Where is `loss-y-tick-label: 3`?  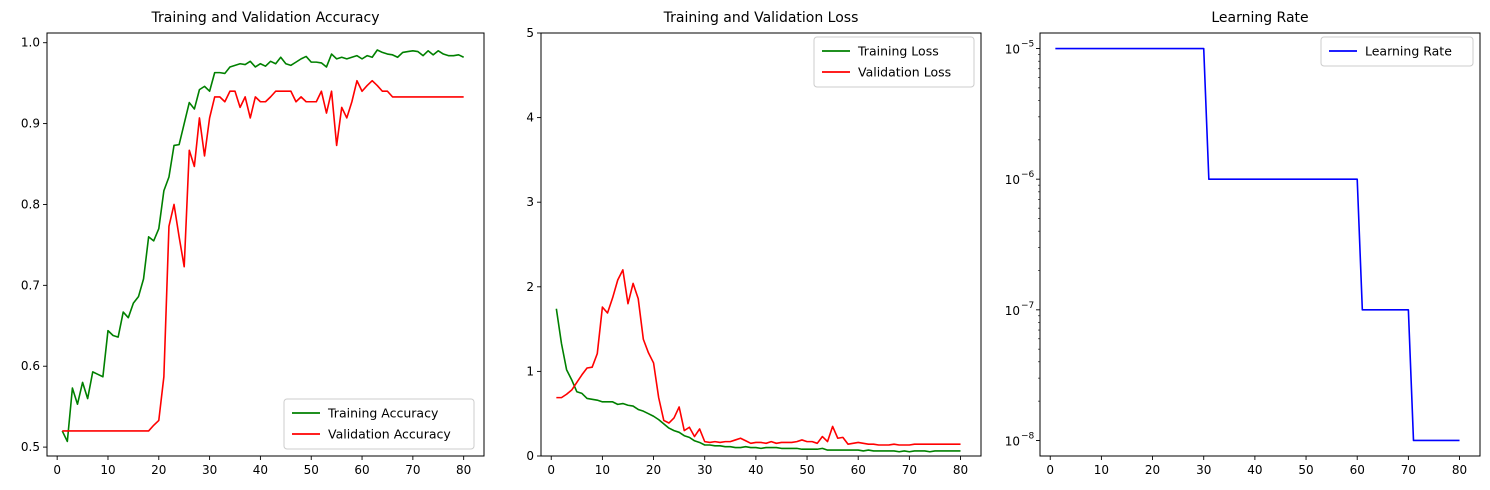 loss-y-tick-label: 3 is located at coordinates (530, 202).